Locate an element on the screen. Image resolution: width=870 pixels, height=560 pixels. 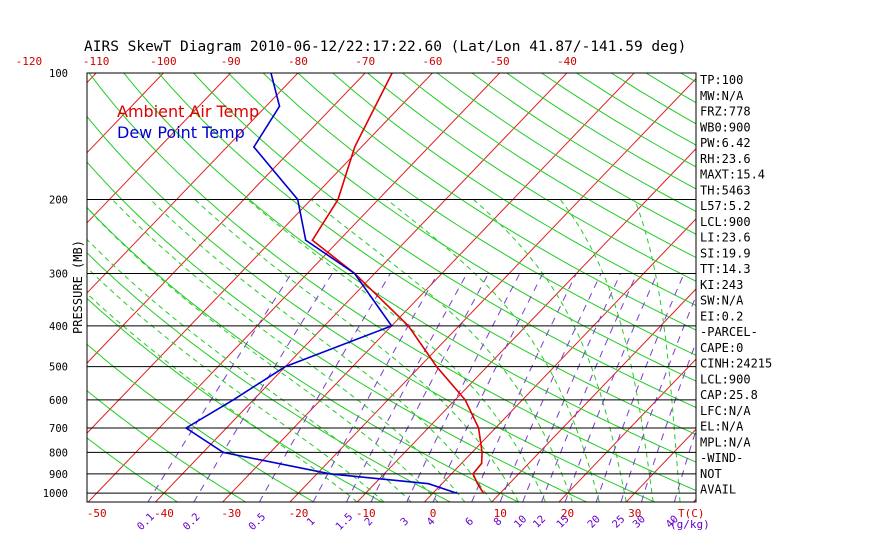
temperature-tick-label: 30 is located at coordinates (634, 513).